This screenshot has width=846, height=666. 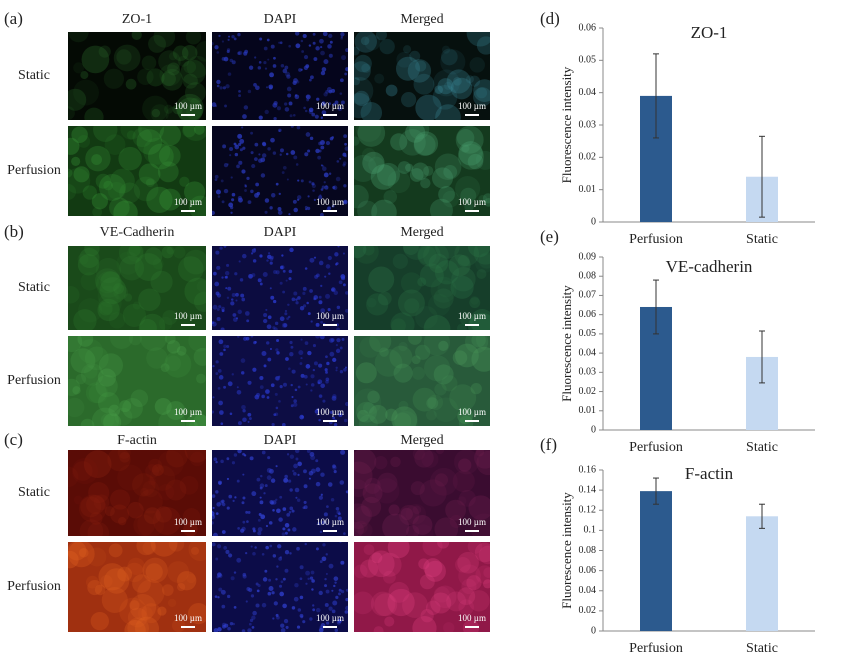 I want to click on y-tick-label: 0.16, so click(x=588, y=469).